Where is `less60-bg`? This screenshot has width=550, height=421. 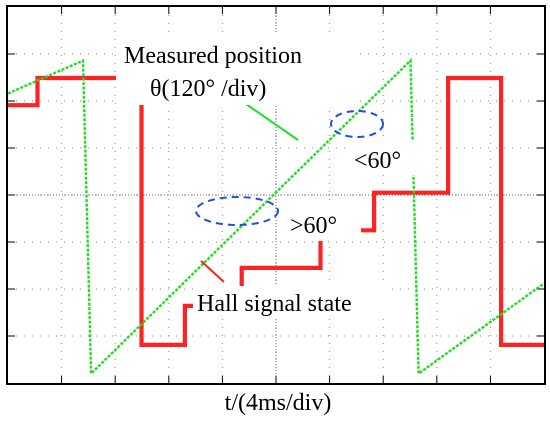 less60-bg is located at coordinates (393, 158).